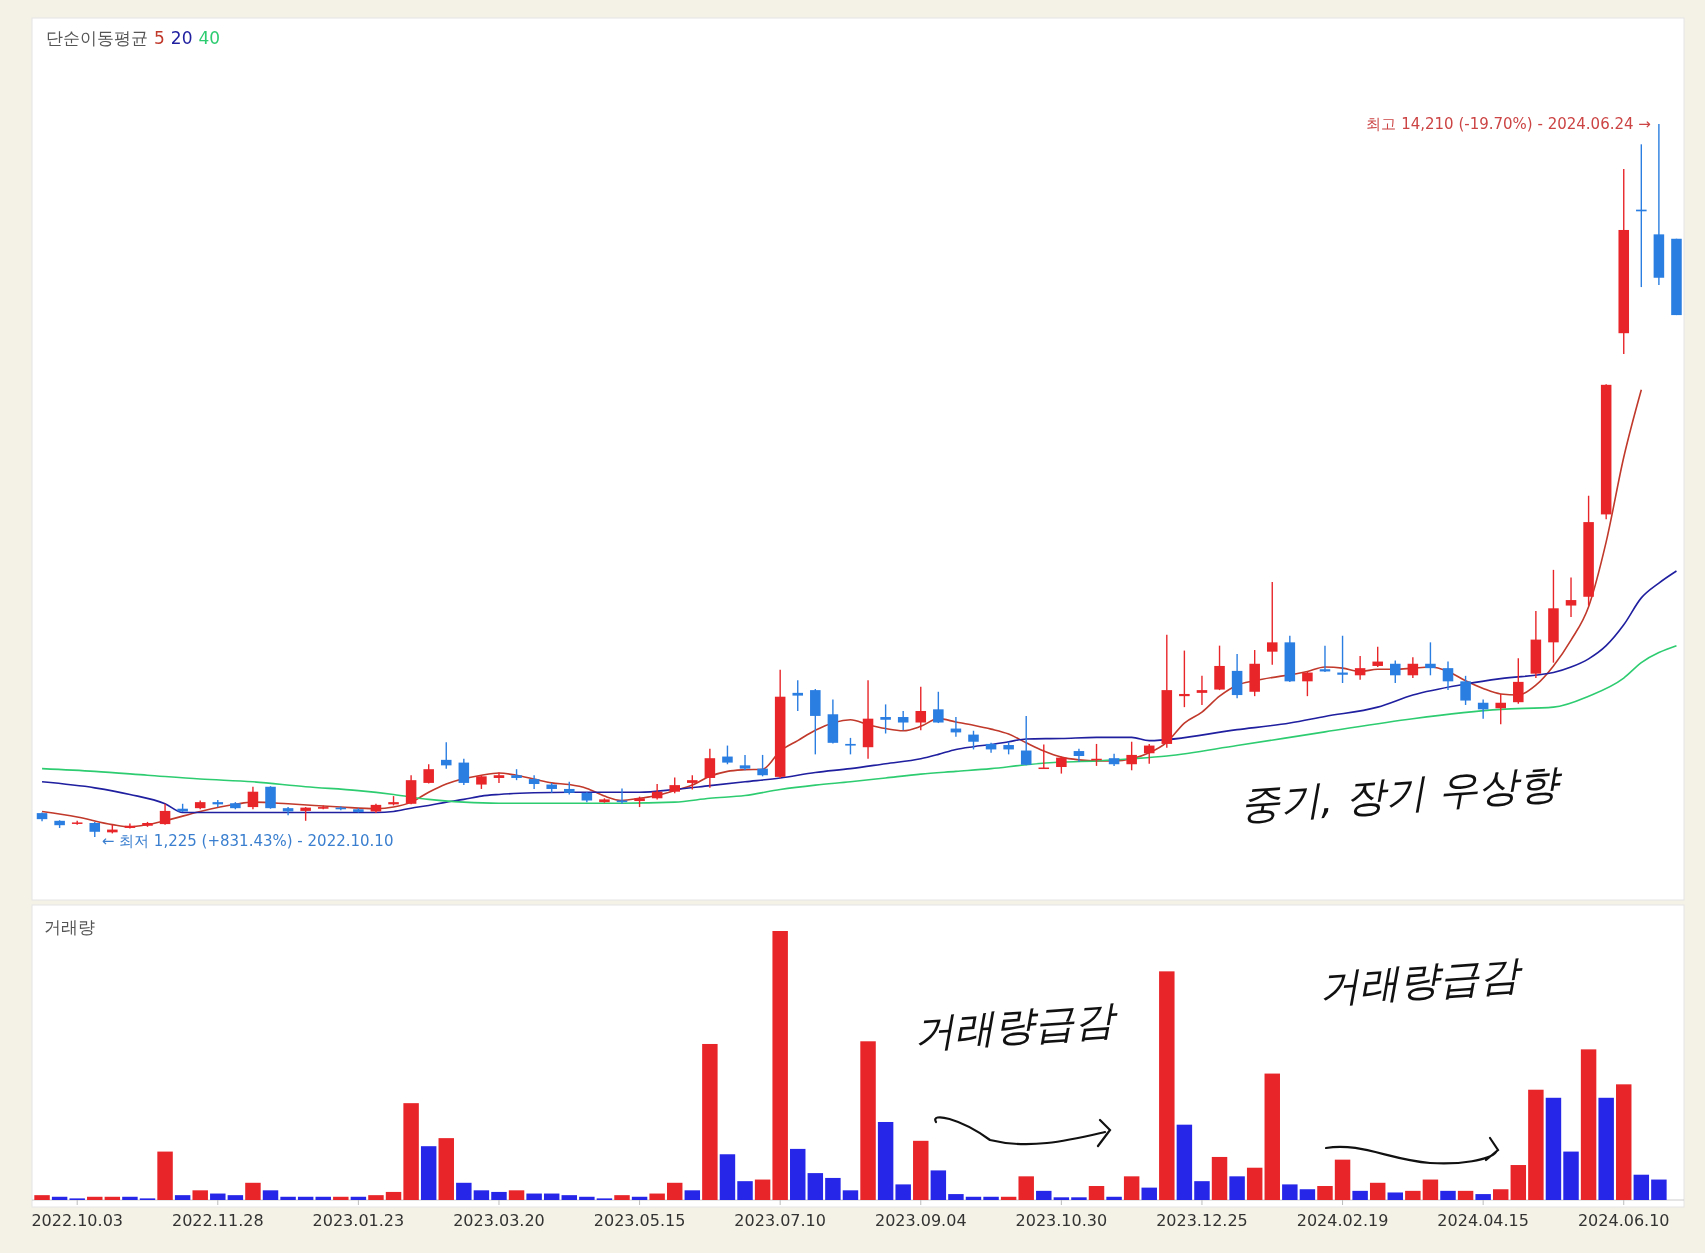  Describe the element at coordinates (1508, 124) in the screenshot. I see `annotation: 최고 14,210 (-19.70%) - 2024.06.24 →` at that location.